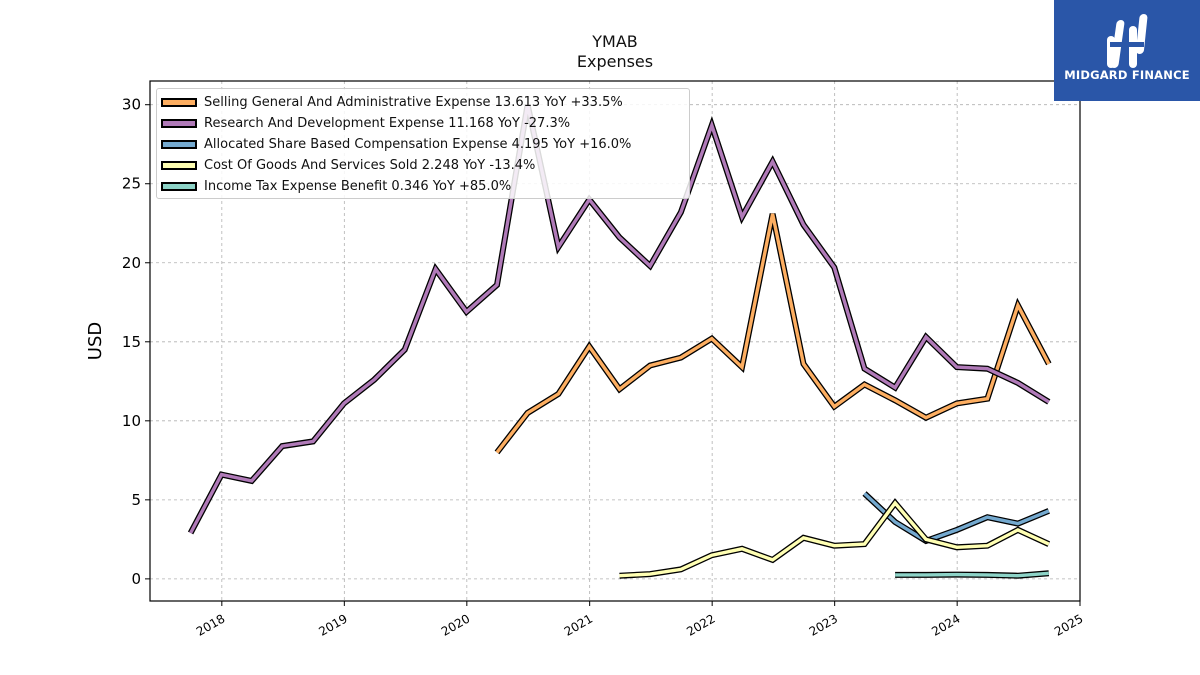 The height and width of the screenshot is (675, 1200). What do you see at coordinates (95, 341) in the screenshot?
I see `y-axis-label: USD` at bounding box center [95, 341].